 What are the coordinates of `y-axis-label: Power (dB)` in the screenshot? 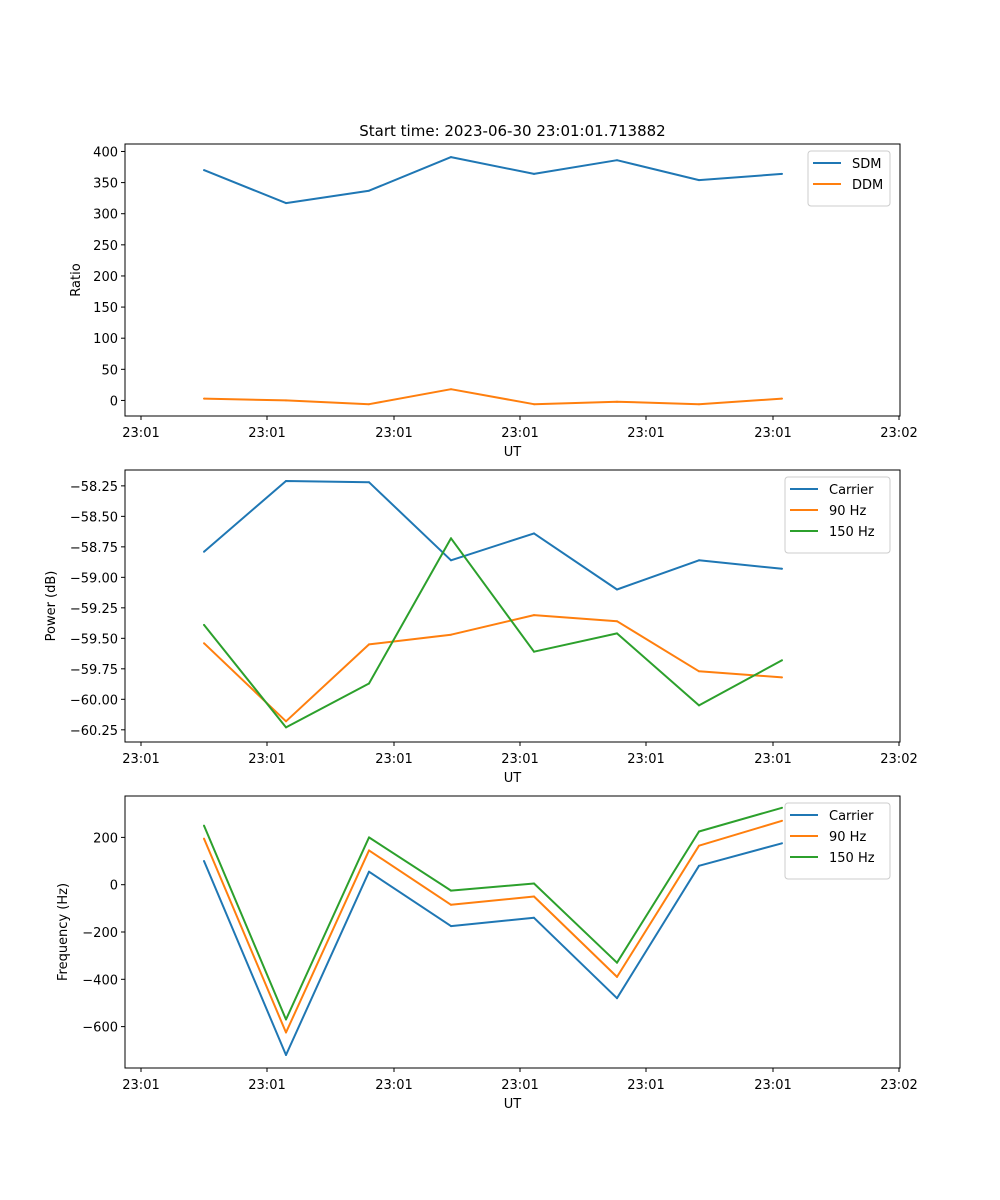 It's located at (51, 606).